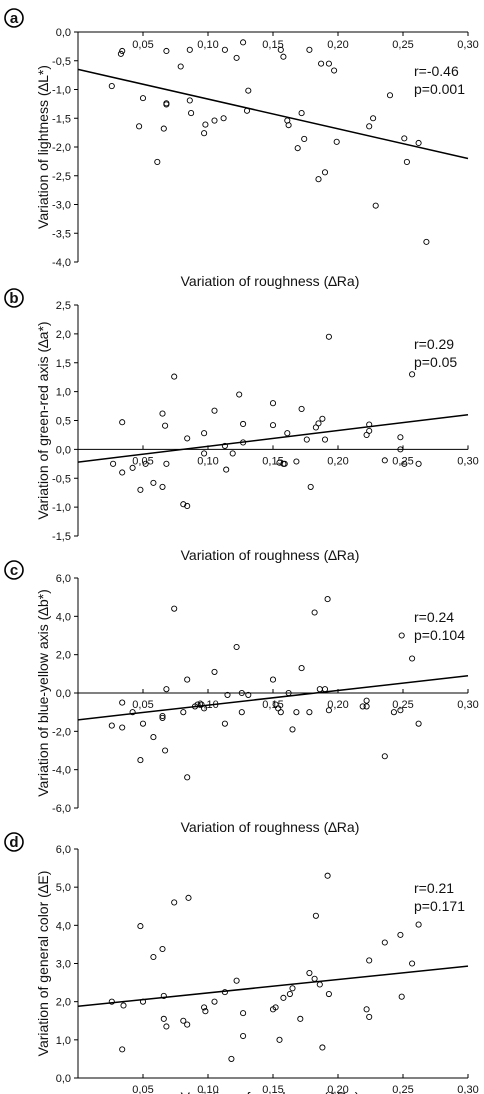 This screenshot has height=1094, width=484. What do you see at coordinates (270, 281) in the screenshot?
I see `x-axis-title: Variation of roughness (∆Ra)` at bounding box center [270, 281].